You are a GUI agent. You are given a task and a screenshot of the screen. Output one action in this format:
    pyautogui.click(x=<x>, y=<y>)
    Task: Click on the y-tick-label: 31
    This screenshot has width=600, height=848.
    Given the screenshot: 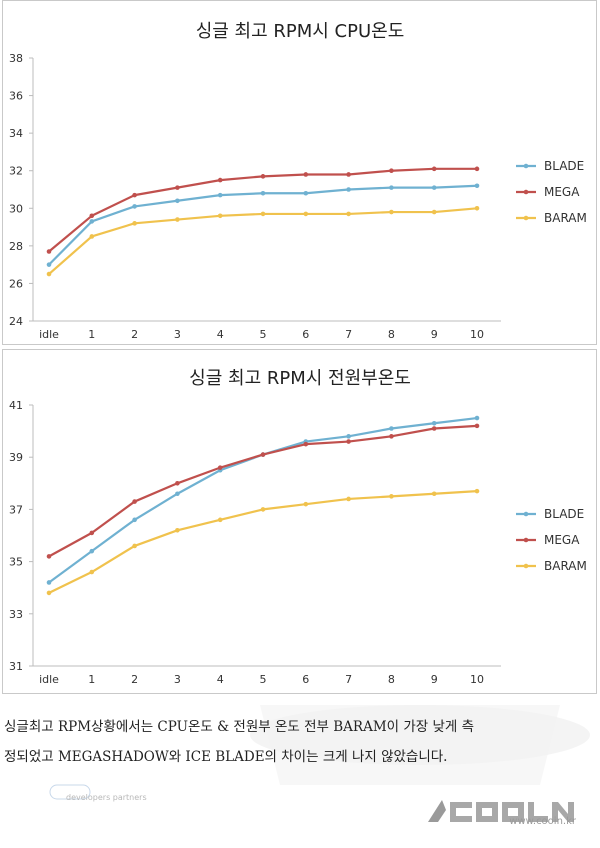 What is the action you would take?
    pyautogui.click(x=16, y=666)
    